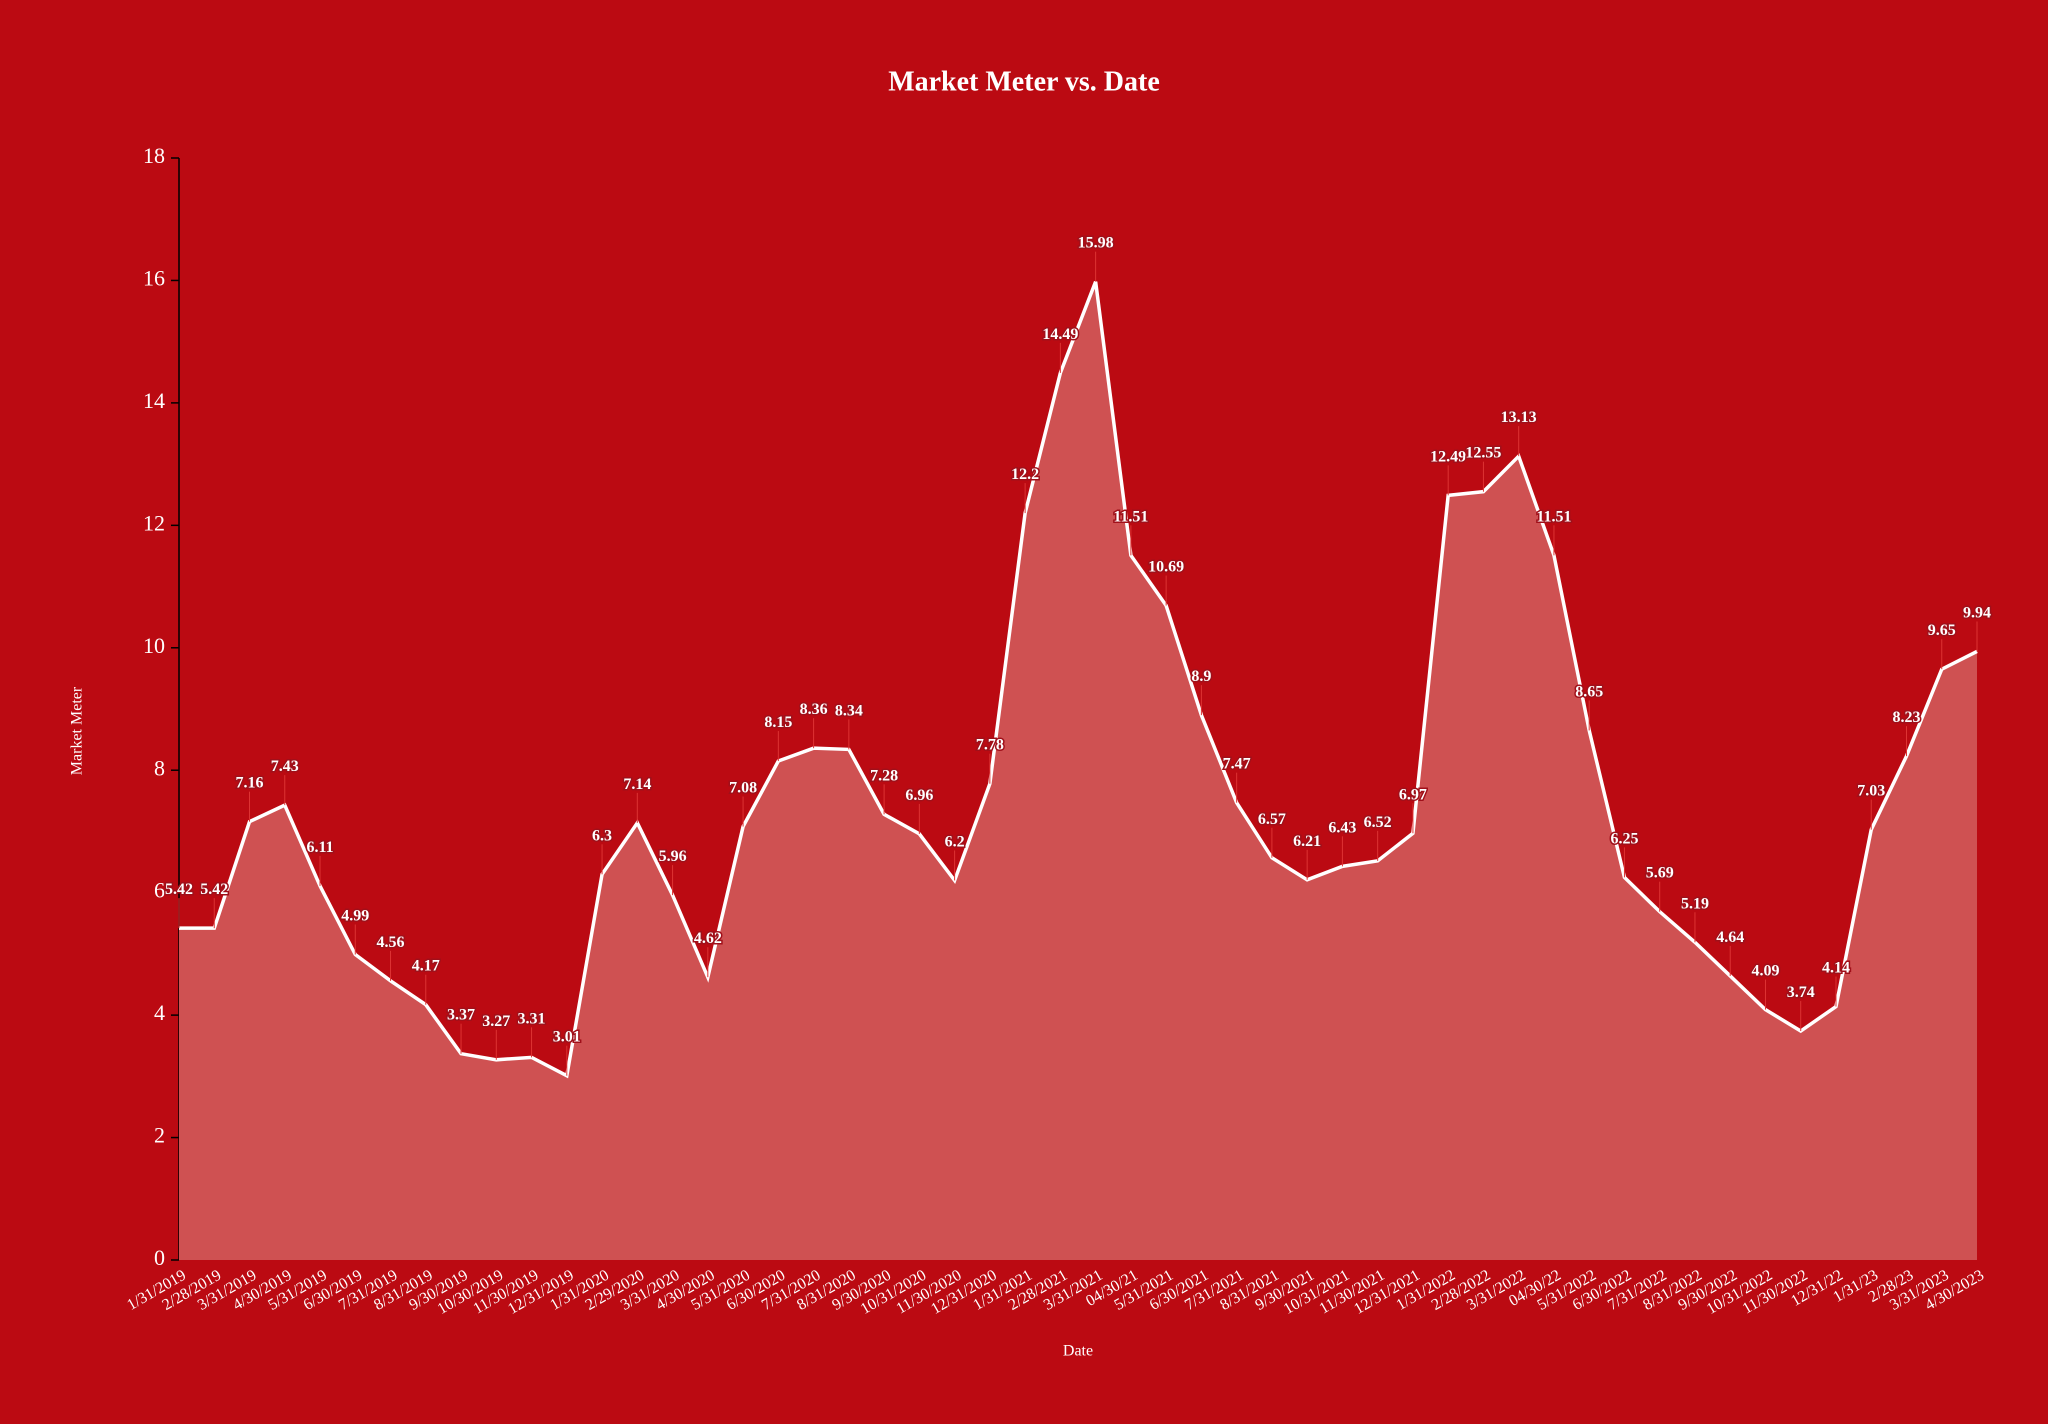 The height and width of the screenshot is (1424, 2048). Describe the element at coordinates (159, 767) in the screenshot. I see `y-tick-label: 8` at that location.